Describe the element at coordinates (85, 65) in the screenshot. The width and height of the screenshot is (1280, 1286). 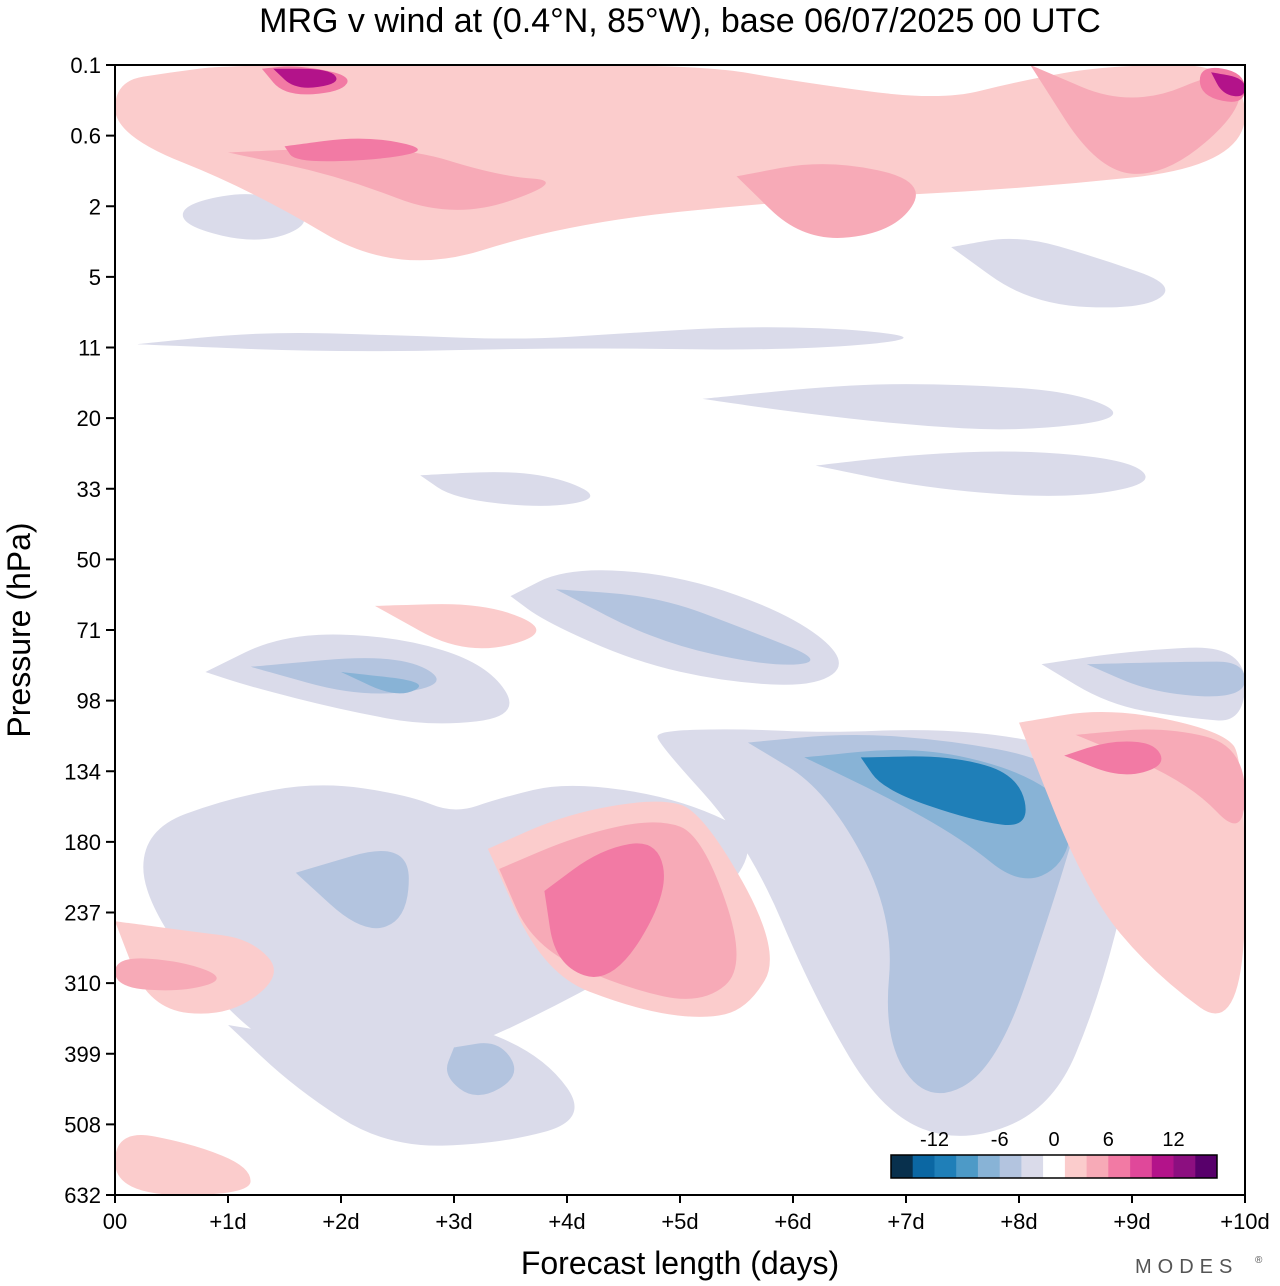
I see `y-tick-label: 0.1` at that location.